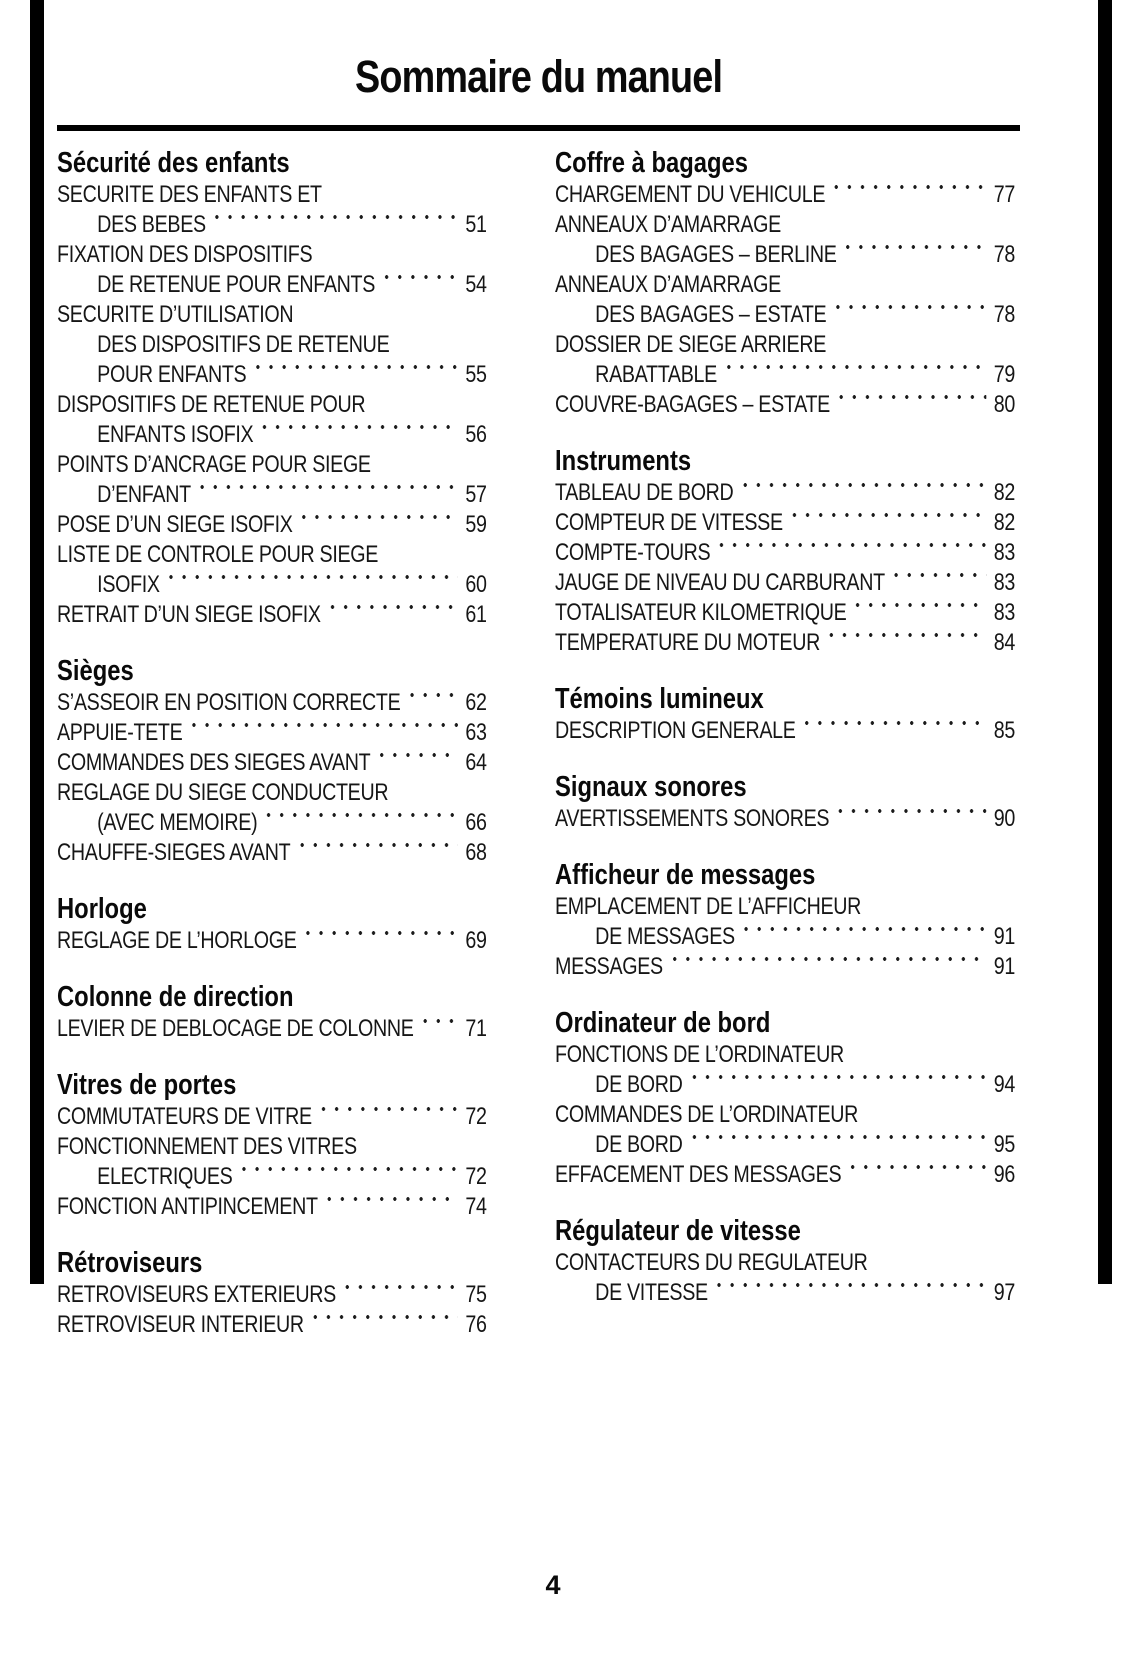 The image size is (1142, 1654). Describe the element at coordinates (785, 1115) in the screenshot. I see `toc-entry-line: COMMANDES DE L’ORDINATEUR` at that location.